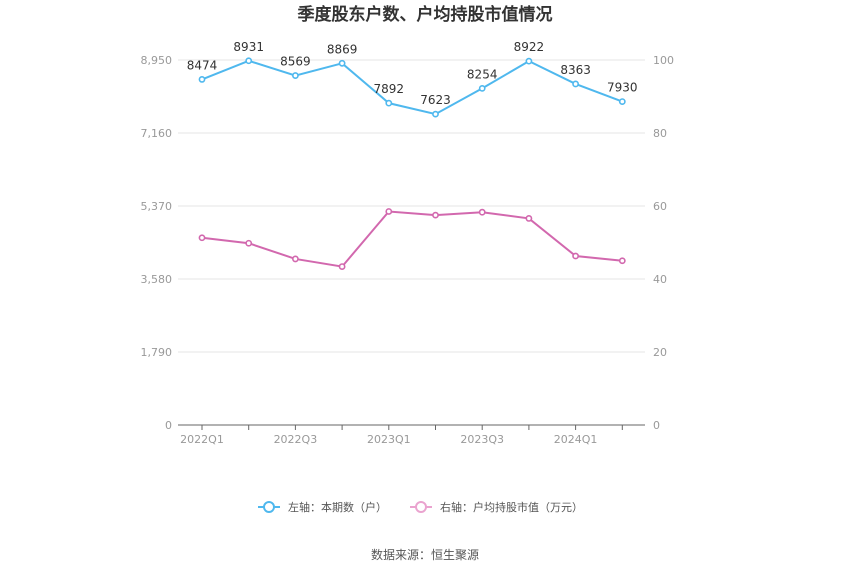 Image resolution: width=850 pixels, height=575 pixels. Describe the element at coordinates (157, 60) in the screenshot. I see `left-tick-label: 8,950` at that location.